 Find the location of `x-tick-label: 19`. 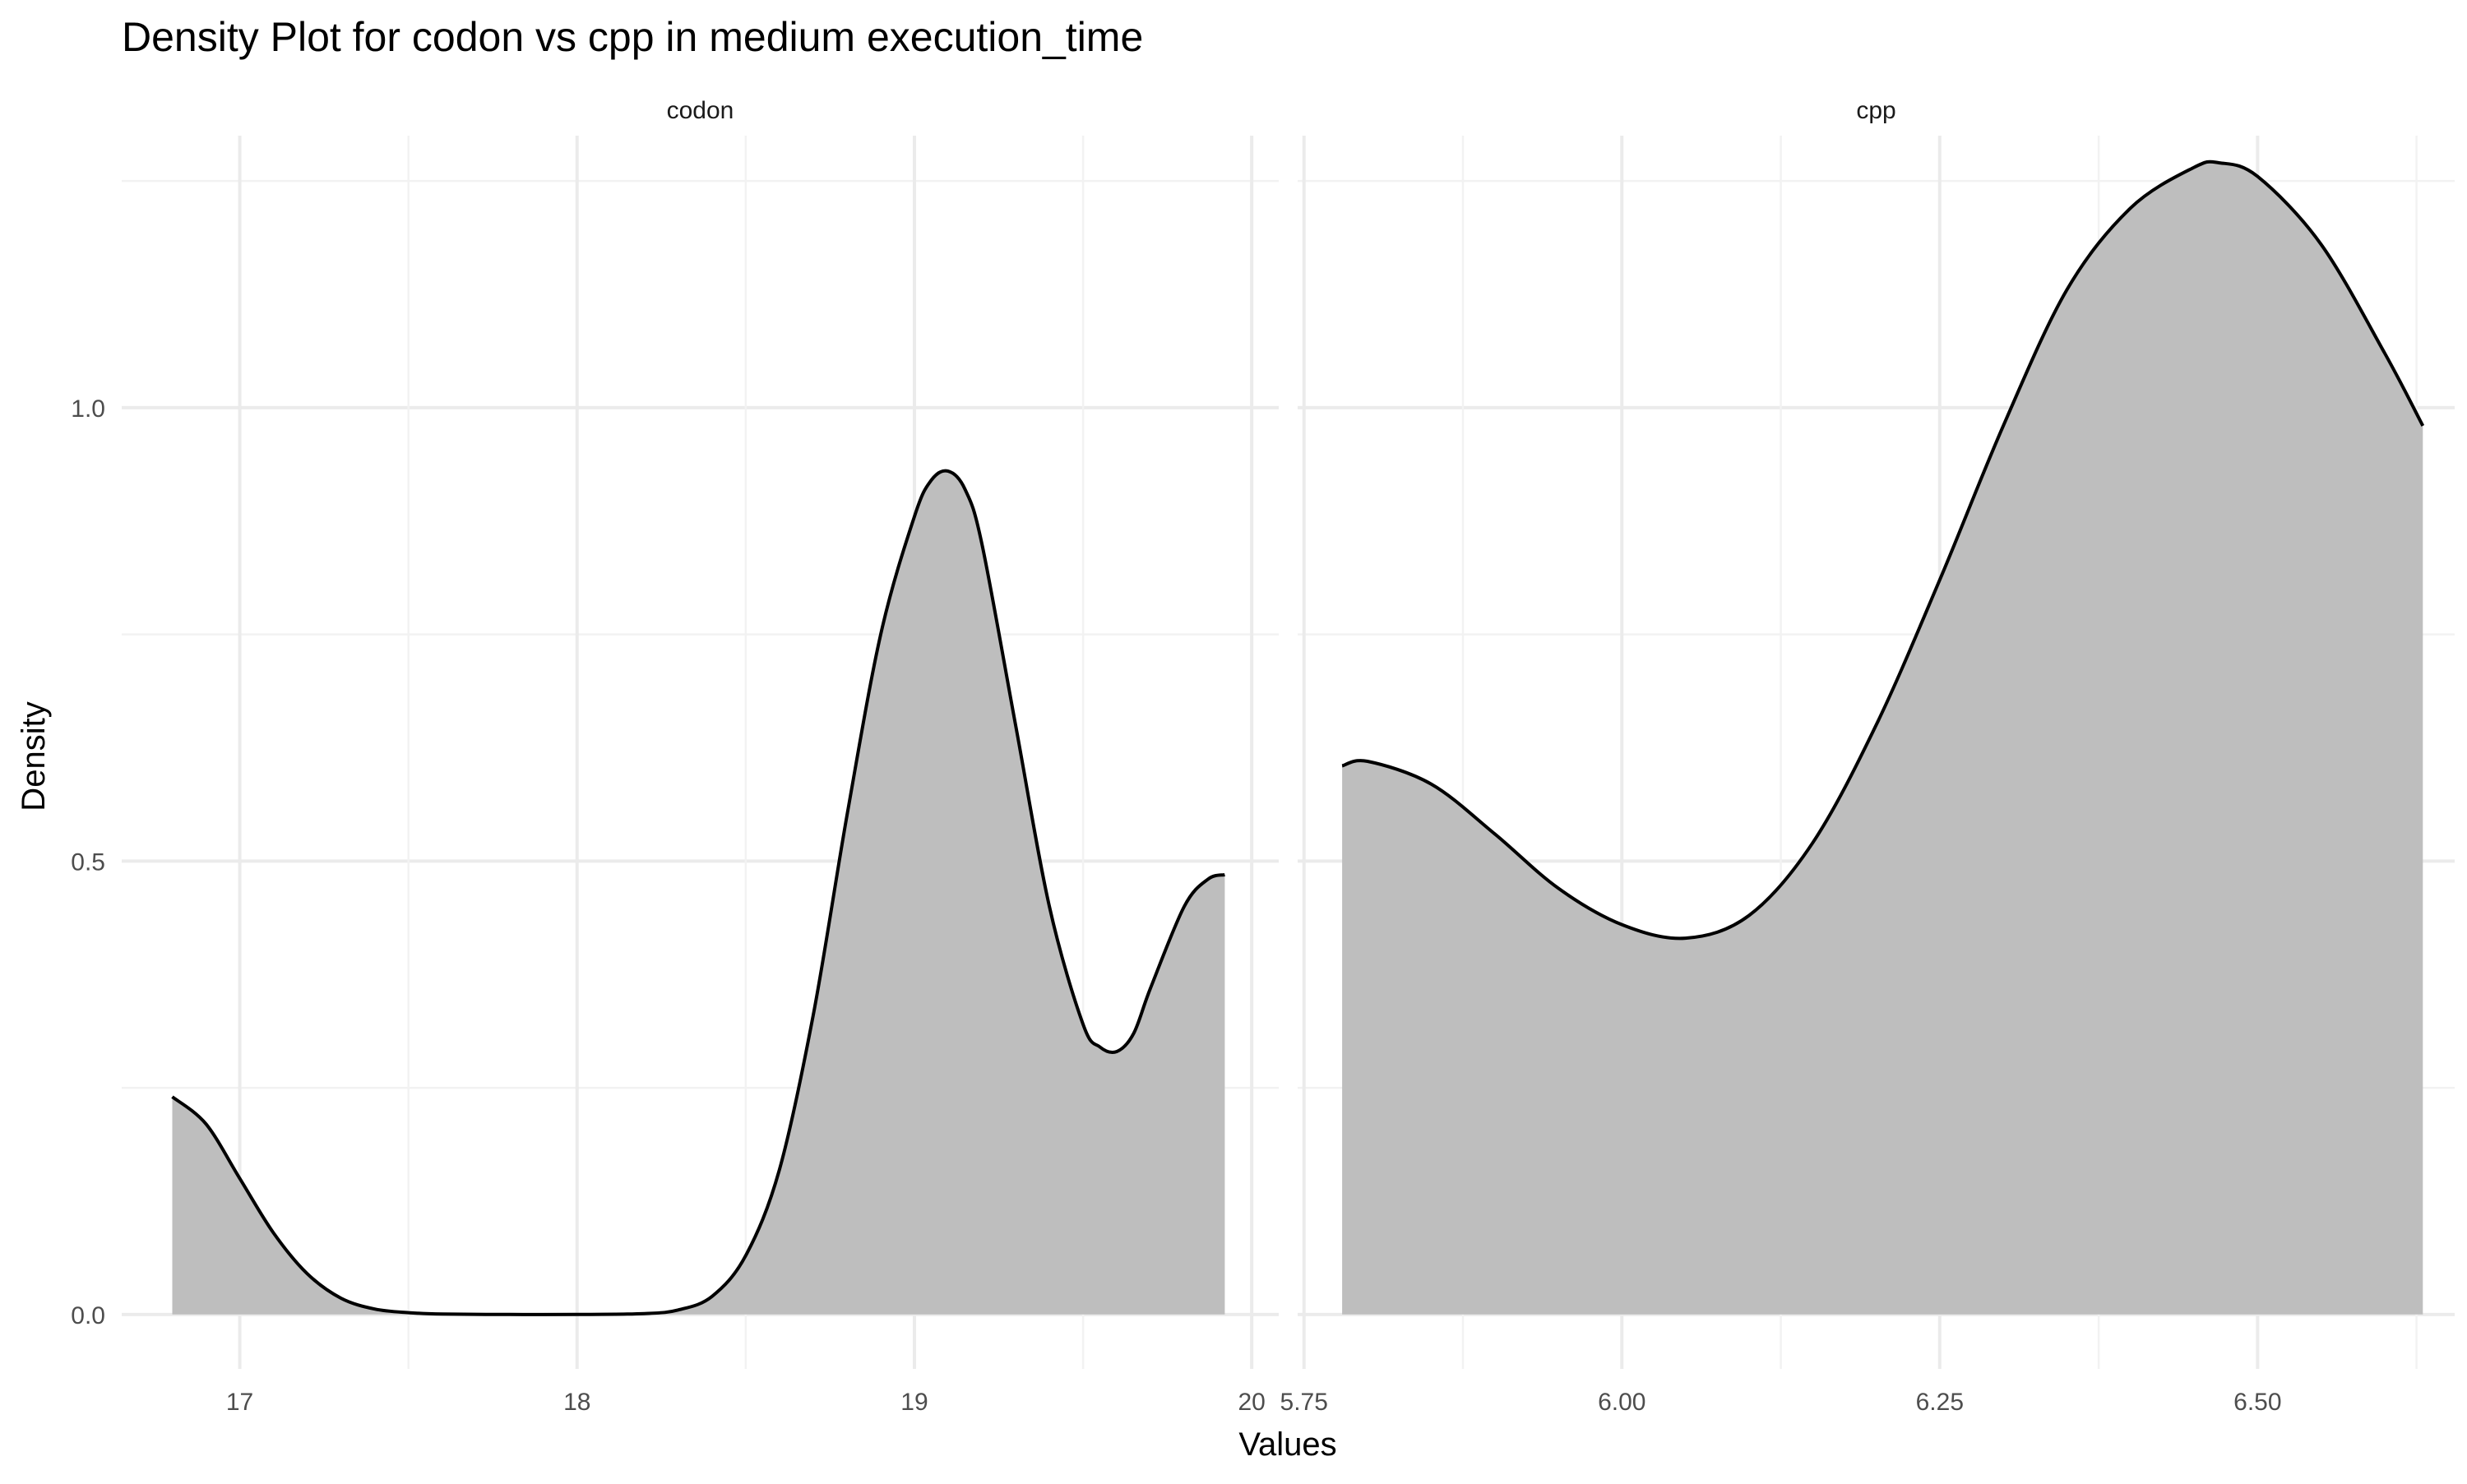

x-tick-label: 19 is located at coordinates (914, 1403).